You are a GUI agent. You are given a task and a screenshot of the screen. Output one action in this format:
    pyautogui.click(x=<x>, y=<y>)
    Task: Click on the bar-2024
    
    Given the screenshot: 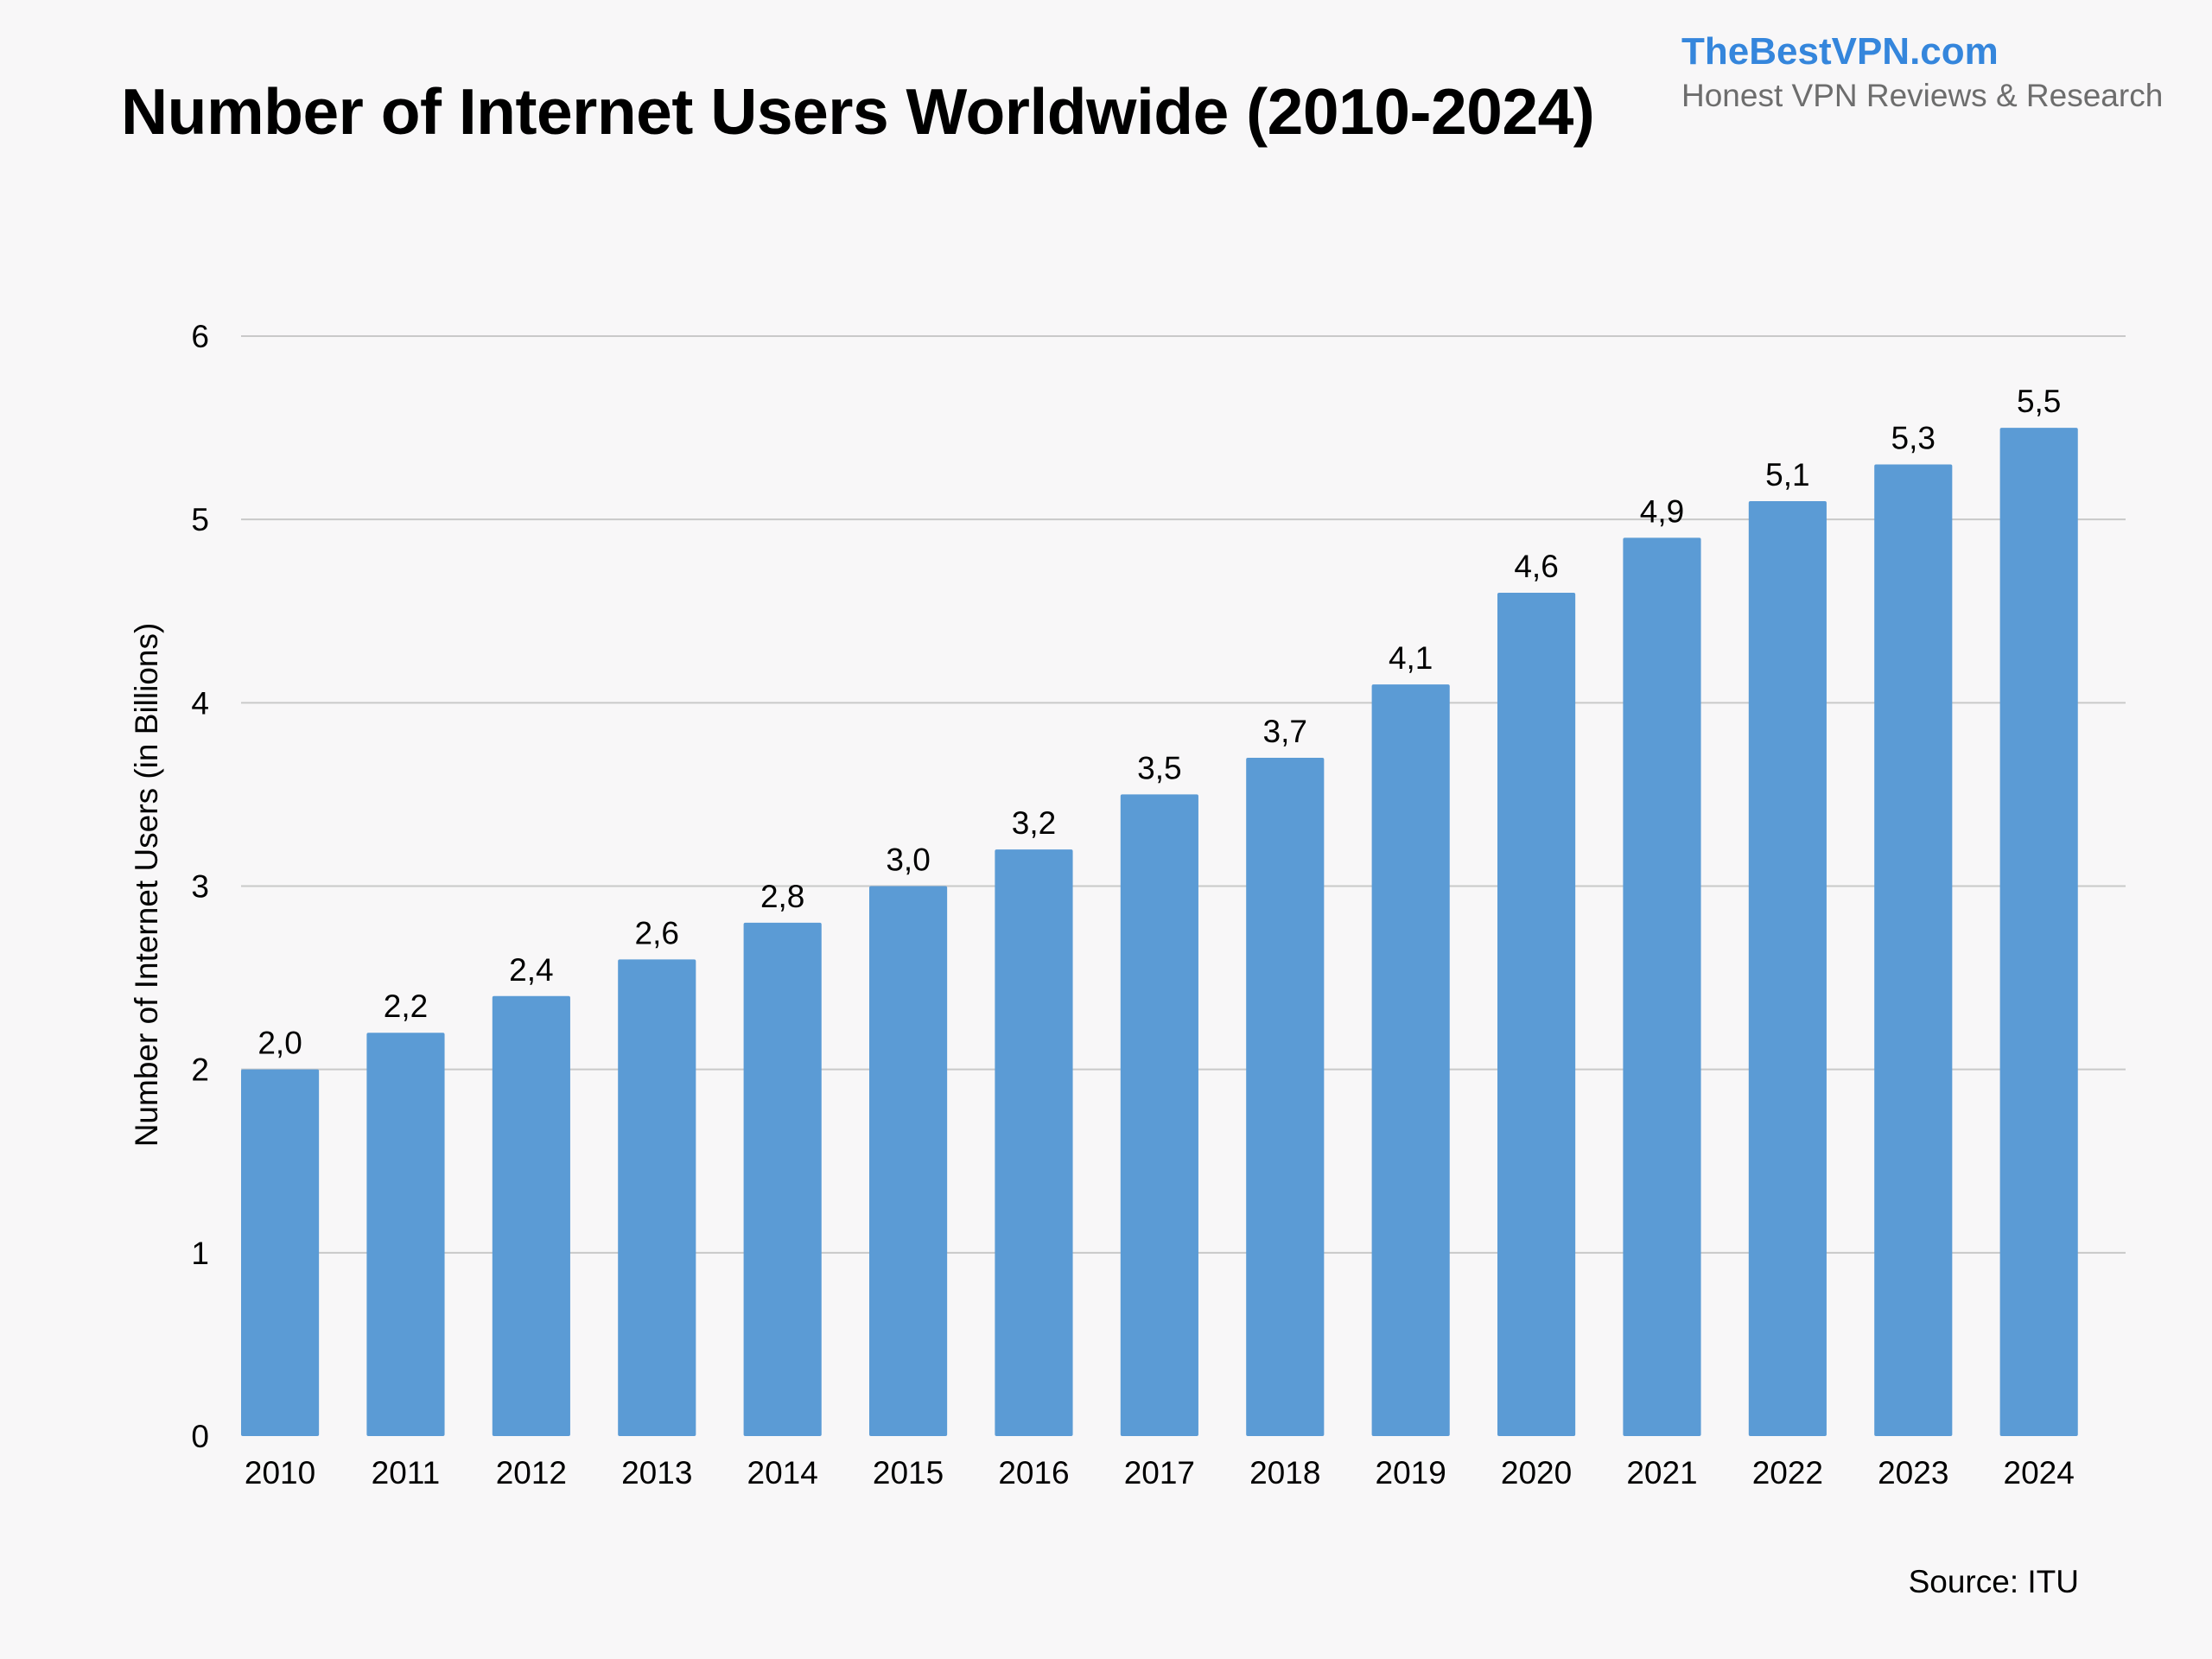 What is the action you would take?
    pyautogui.click(x=2038, y=932)
    